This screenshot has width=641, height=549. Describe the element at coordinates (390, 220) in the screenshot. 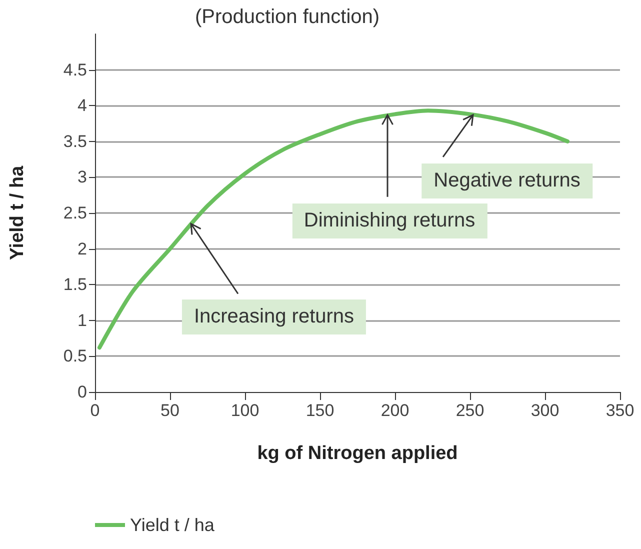

I see `annotation: Diminishing returns` at that location.